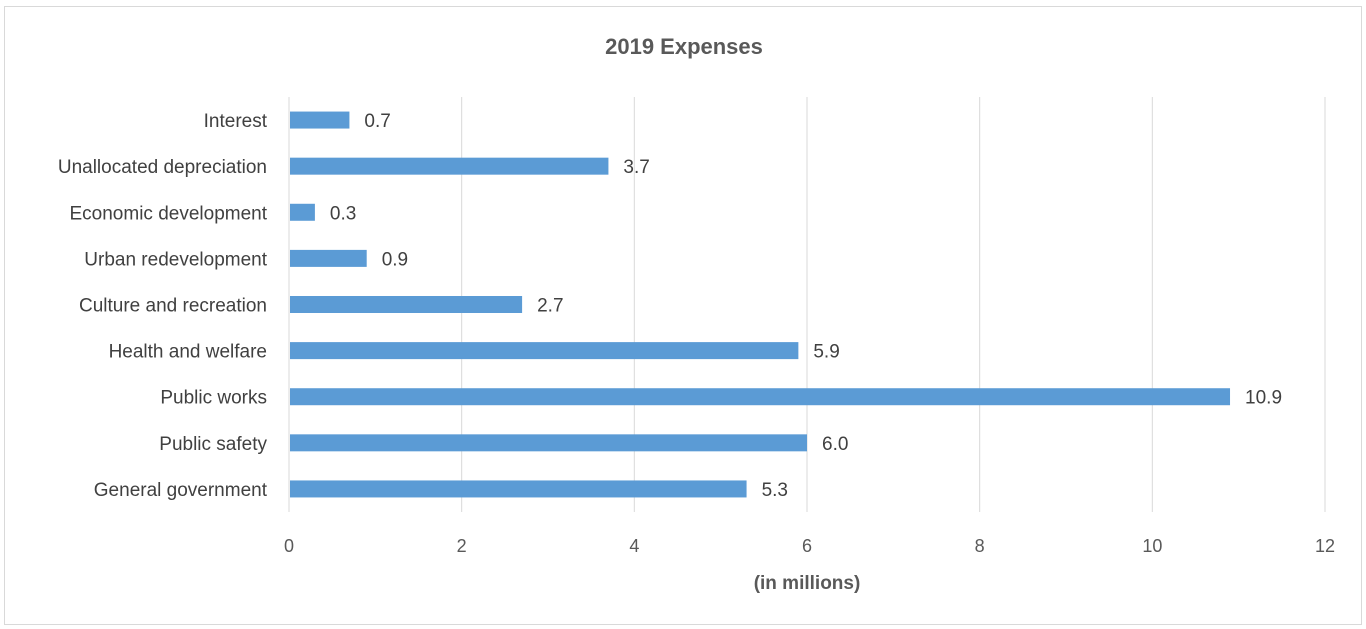  I want to click on x-tick-label-8: 8, so click(980, 546).